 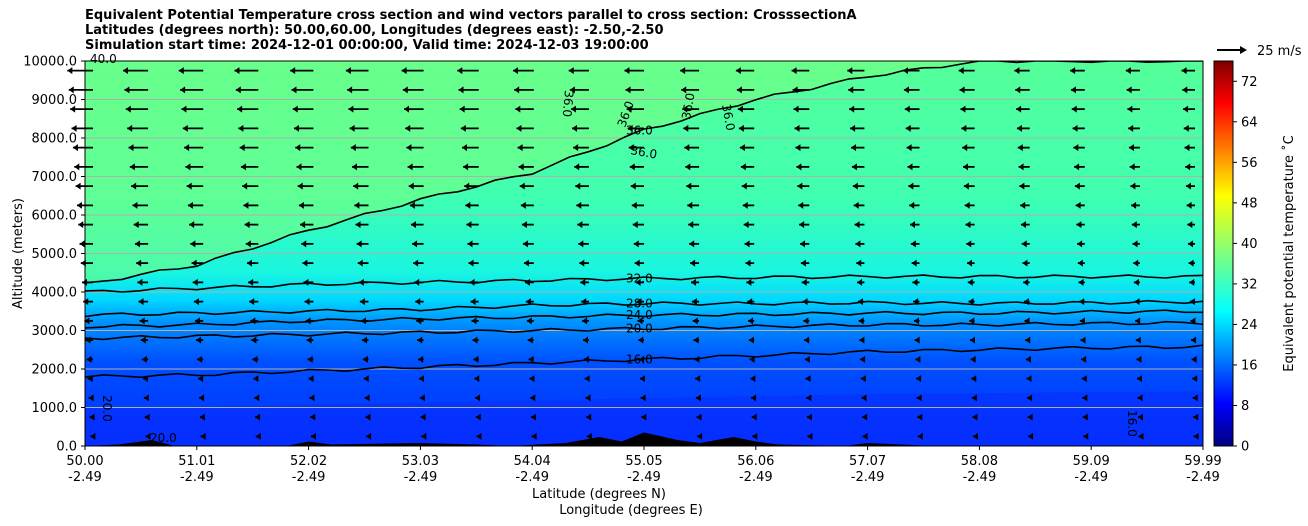 What do you see at coordinates (66, 447) in the screenshot?
I see `y-tick-label: 0.0` at bounding box center [66, 447].